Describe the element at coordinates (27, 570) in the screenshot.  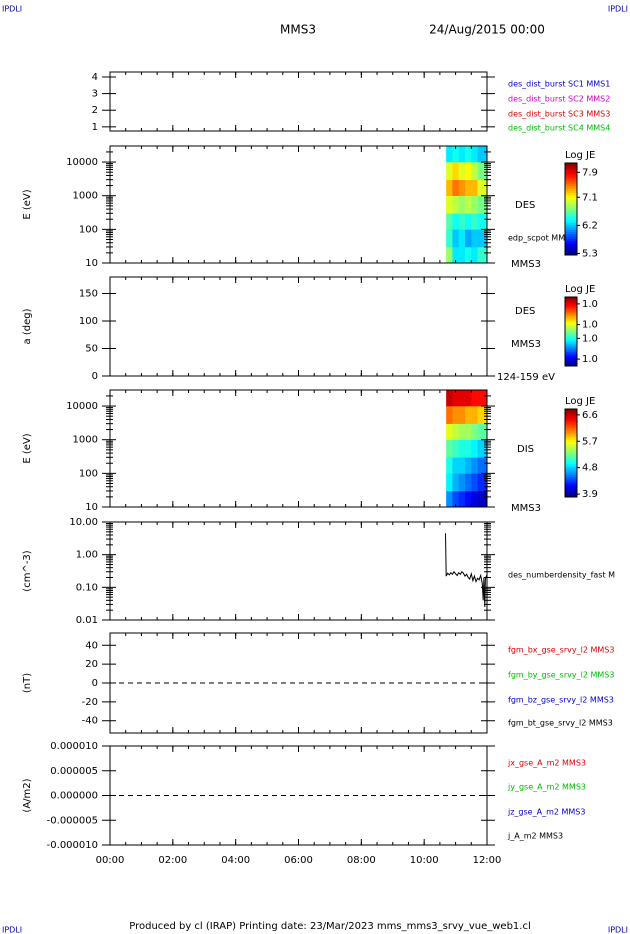
I see `y-axis-label: (cm^-3)` at that location.